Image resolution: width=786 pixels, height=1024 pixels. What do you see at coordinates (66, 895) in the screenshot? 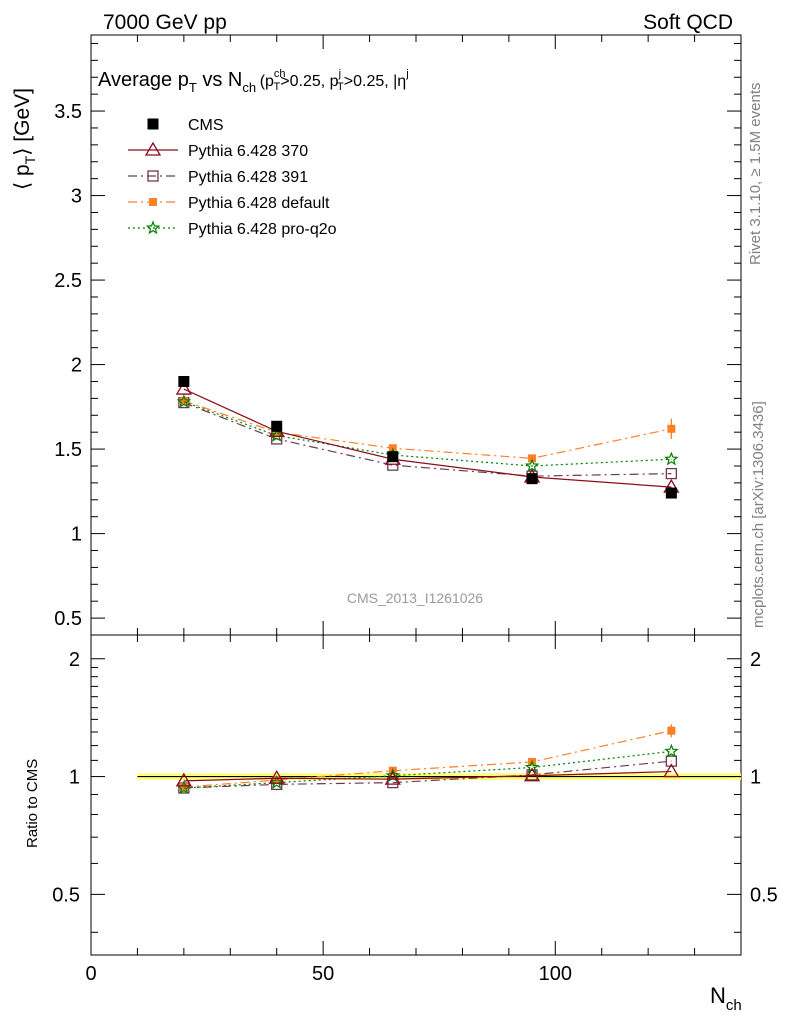
I see `ratio-tick-label-left: 0.5` at bounding box center [66, 895].